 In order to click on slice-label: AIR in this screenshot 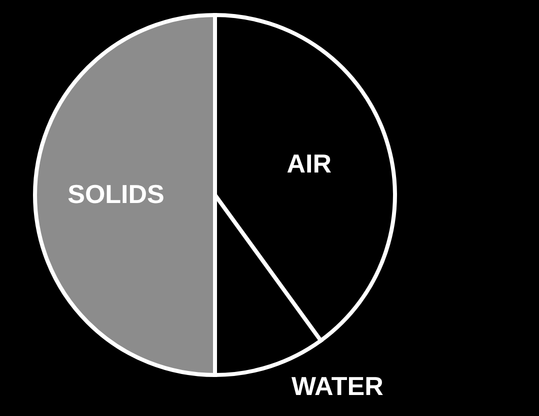, I will do `click(309, 163)`.